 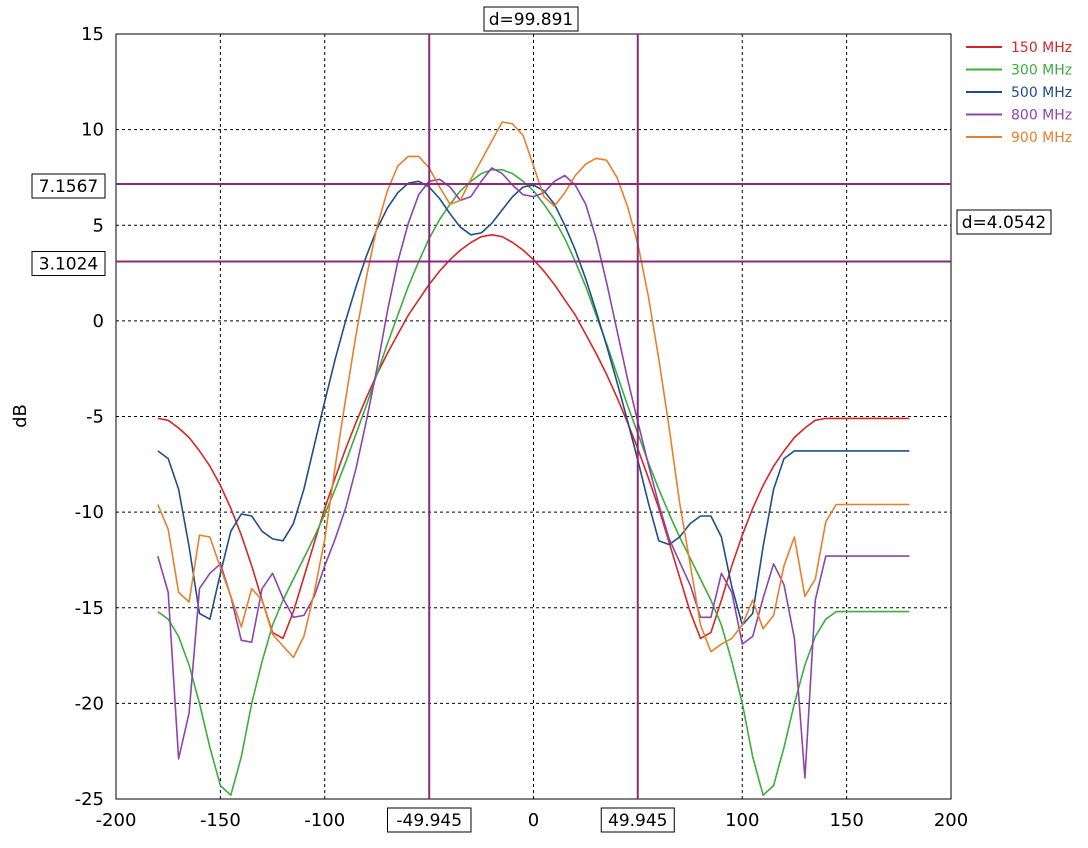 I want to click on marker-y1-label: 7.1567, so click(x=68, y=186).